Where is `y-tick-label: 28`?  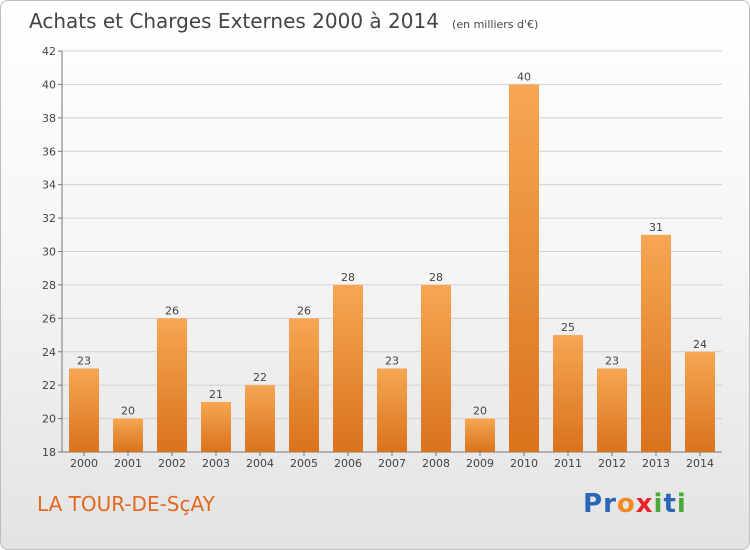 y-tick-label: 28 is located at coordinates (49, 285).